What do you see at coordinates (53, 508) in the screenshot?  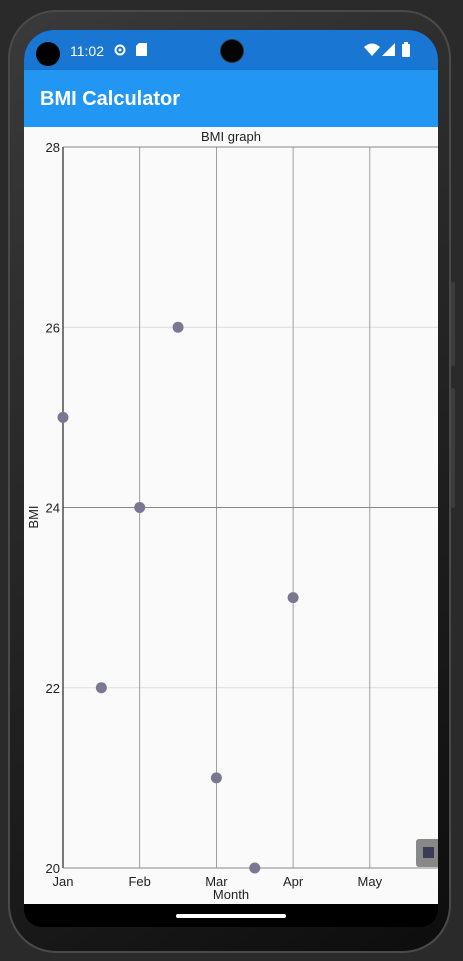 I see `y-tick-label: 24` at bounding box center [53, 508].